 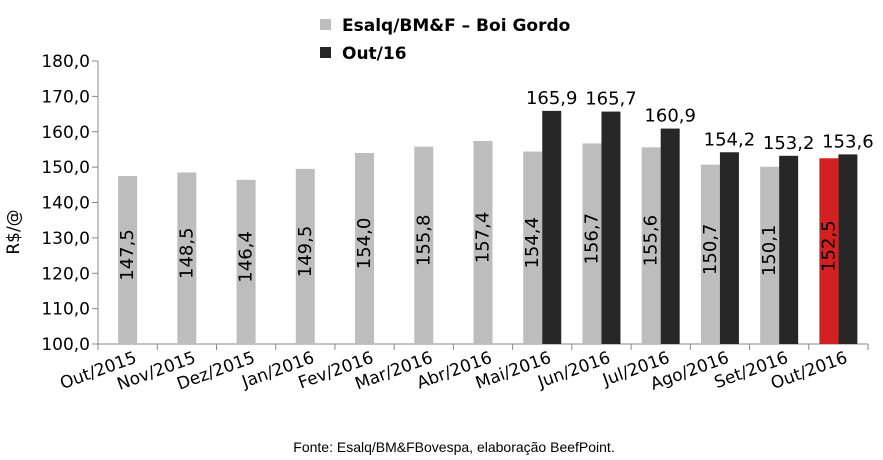 What do you see at coordinates (789, 143) in the screenshot?
I see `data-label-out16: 153,2` at bounding box center [789, 143].